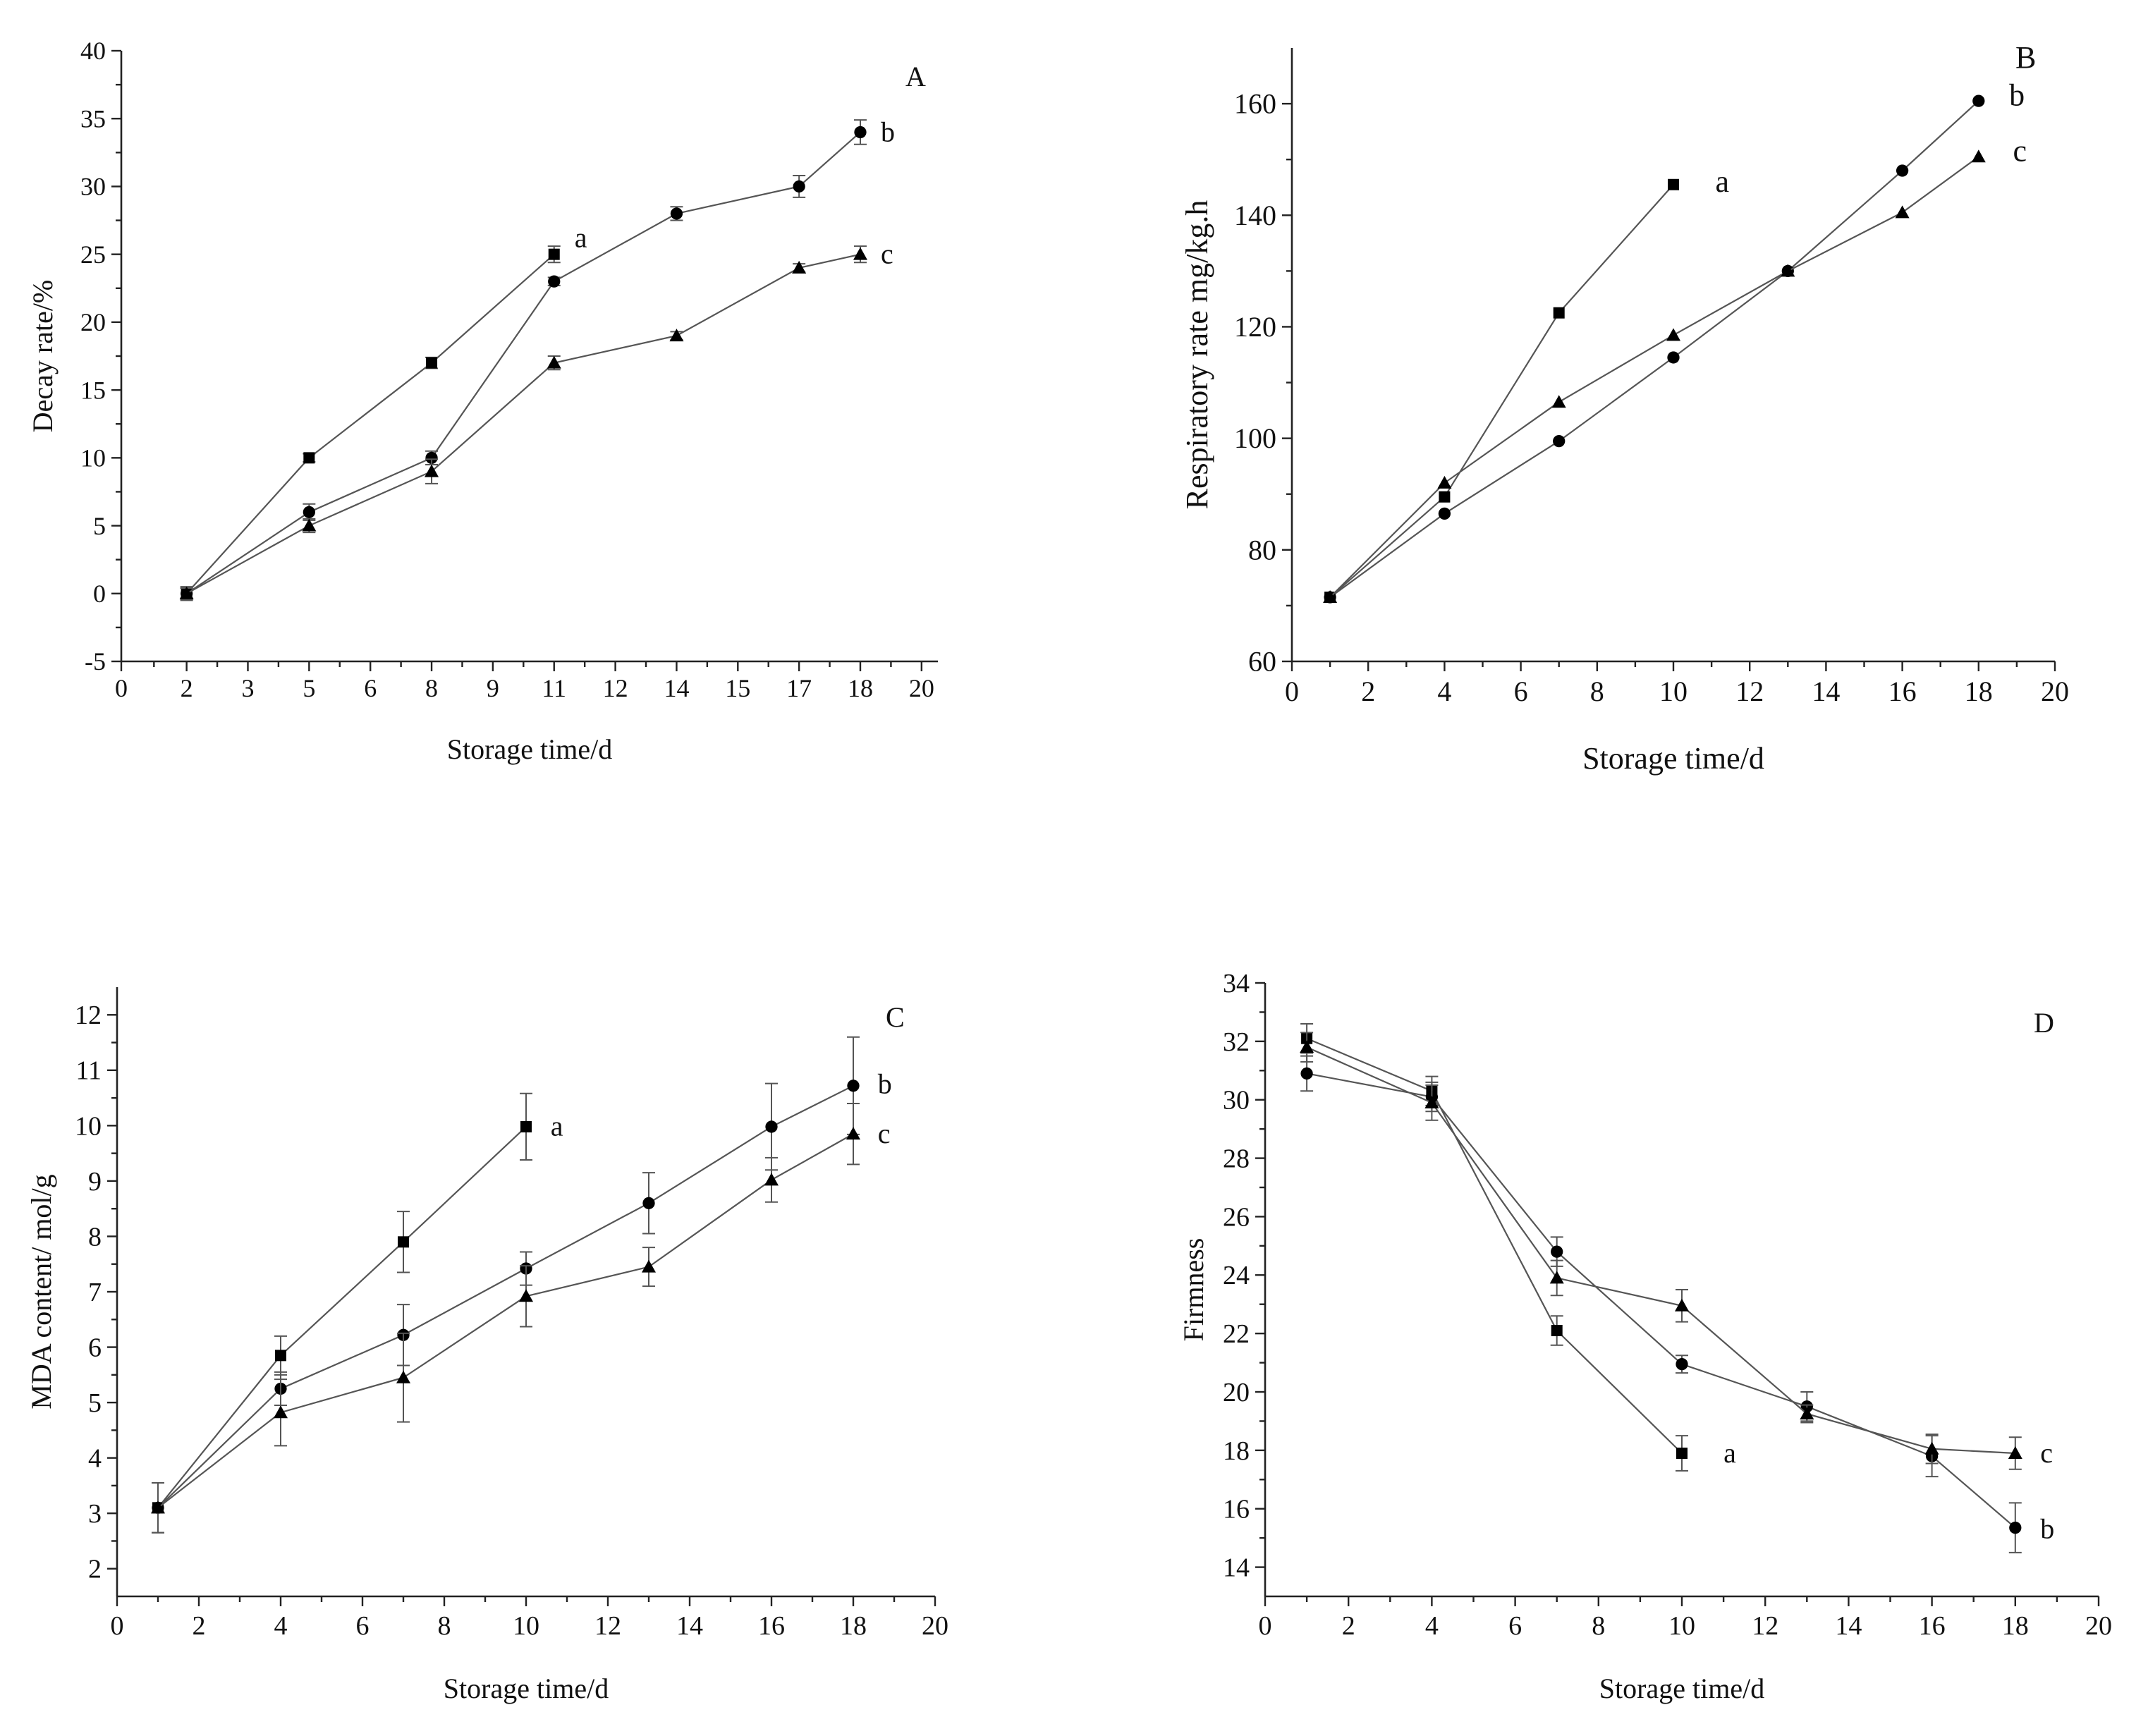  I want to click on y-tick-label: 120, so click(1255, 327).